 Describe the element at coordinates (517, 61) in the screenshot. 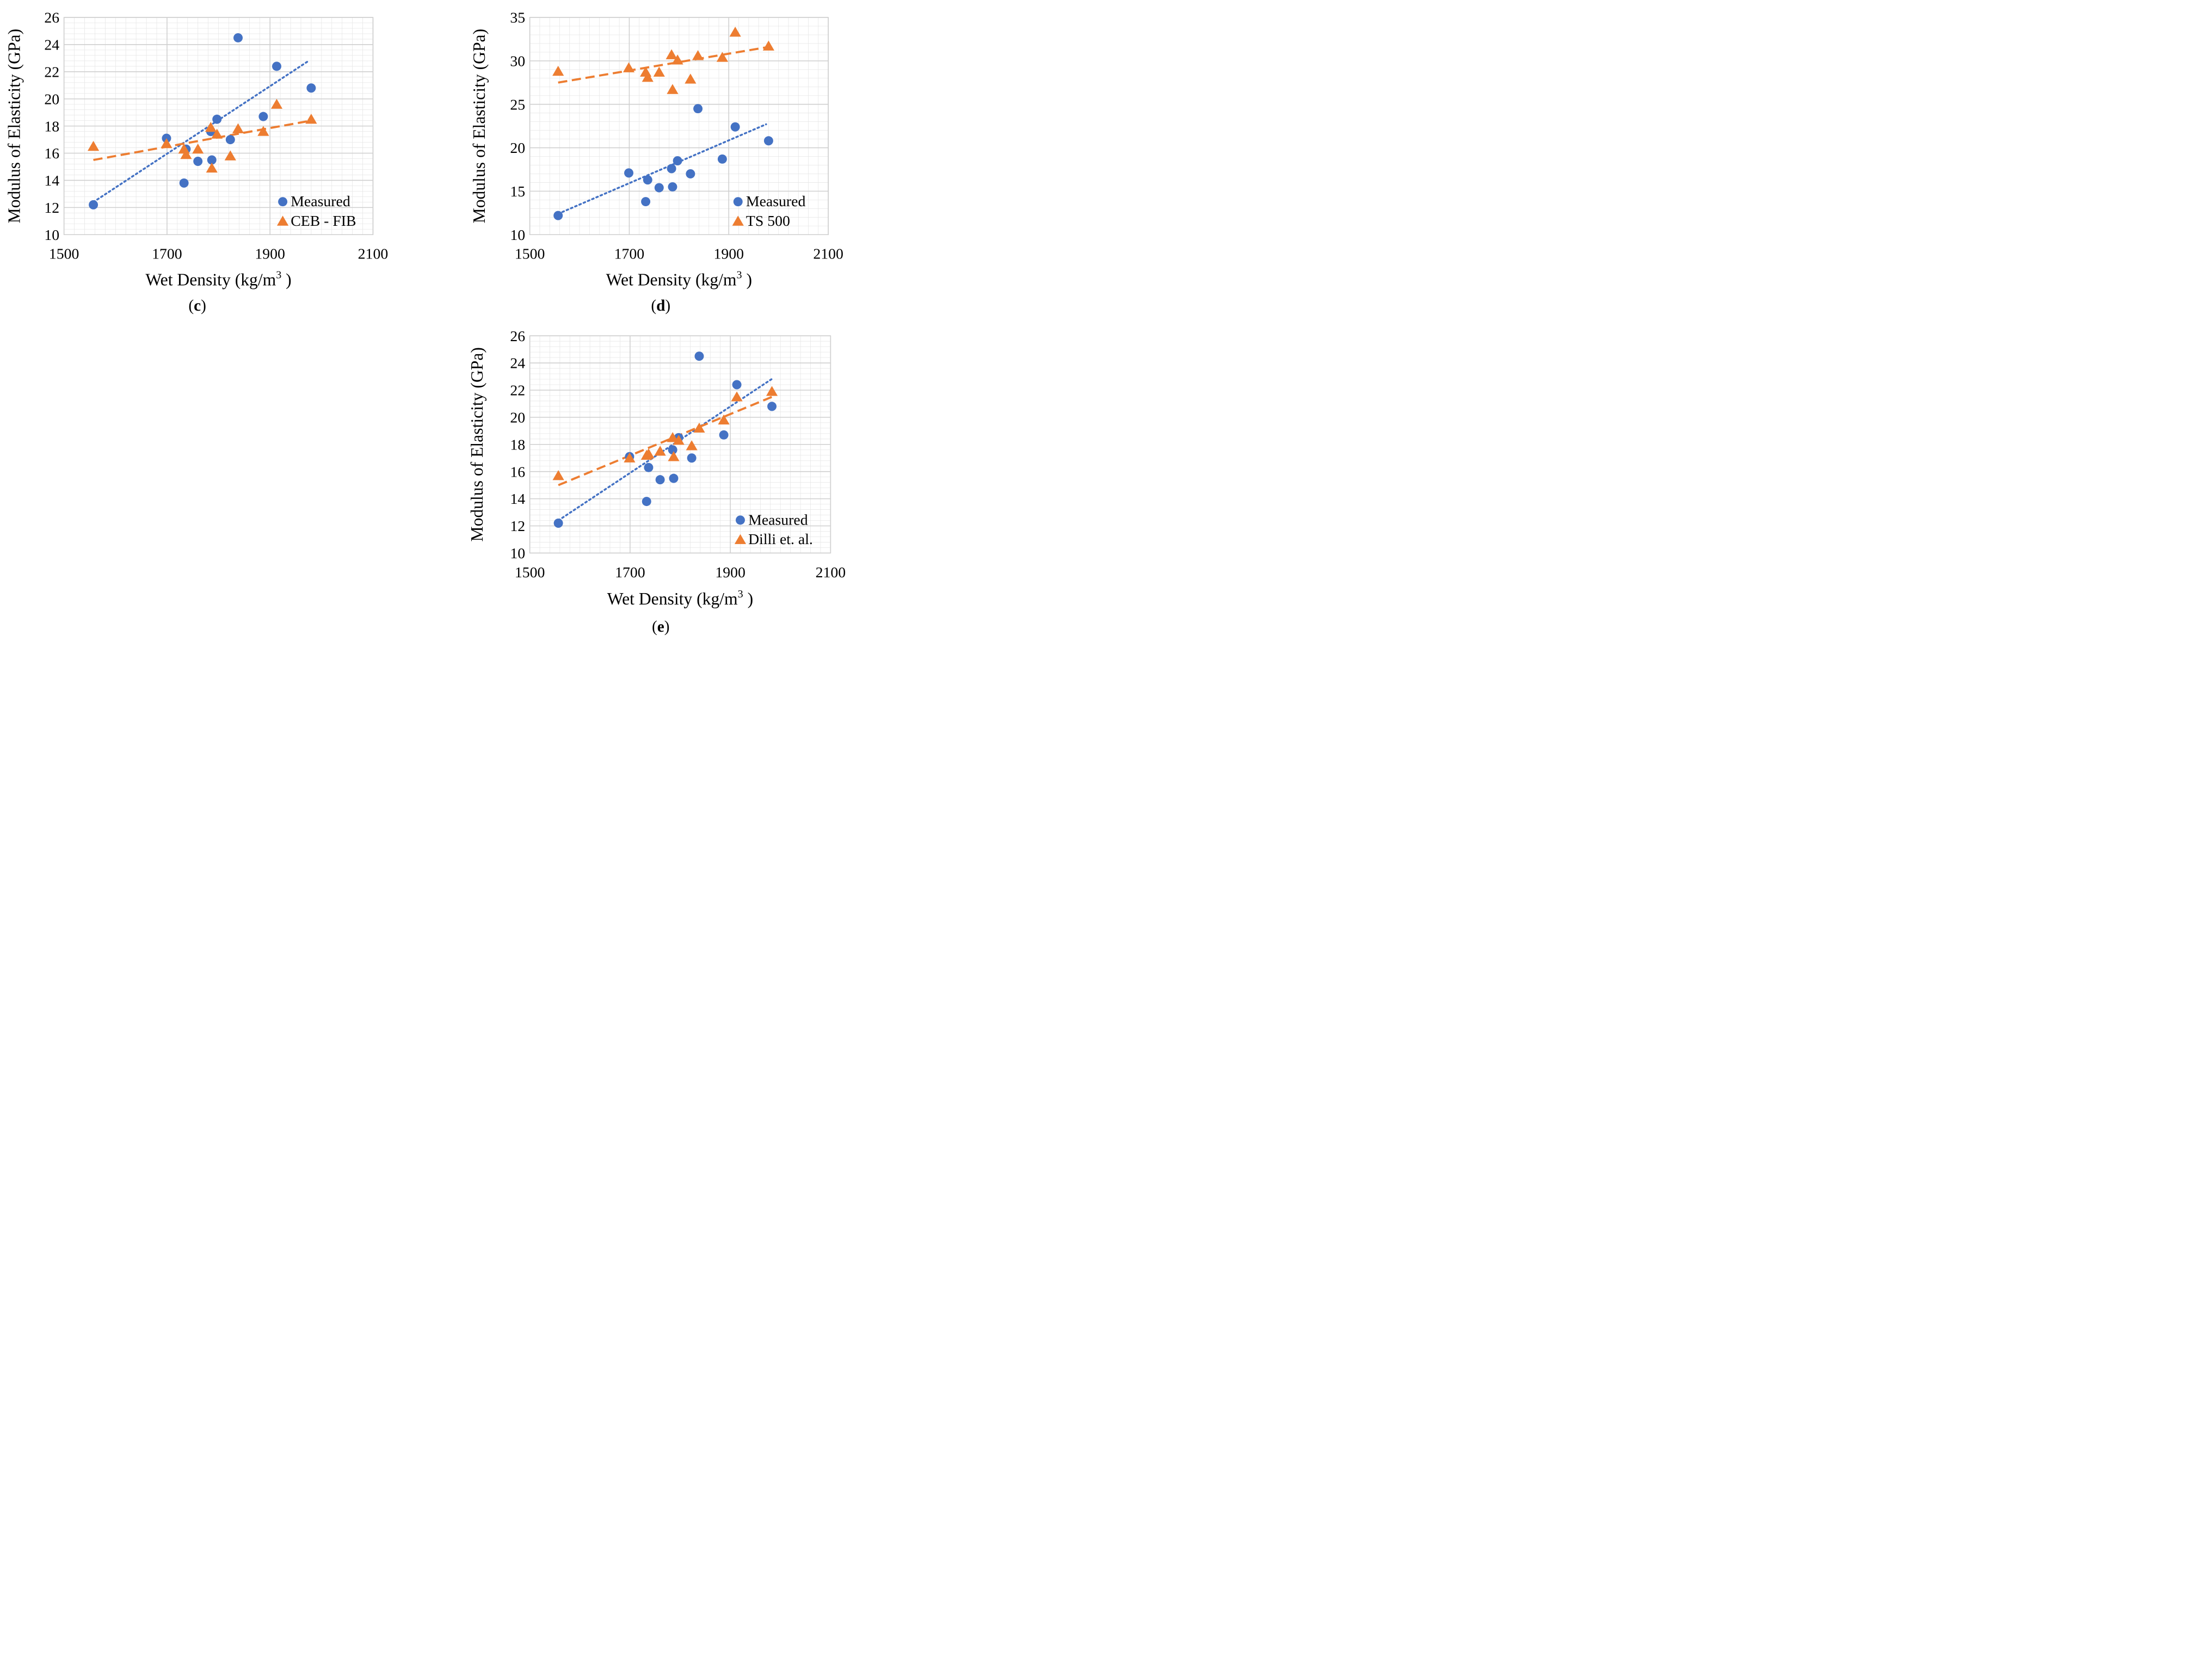

I see `y-tick-label: 30` at that location.